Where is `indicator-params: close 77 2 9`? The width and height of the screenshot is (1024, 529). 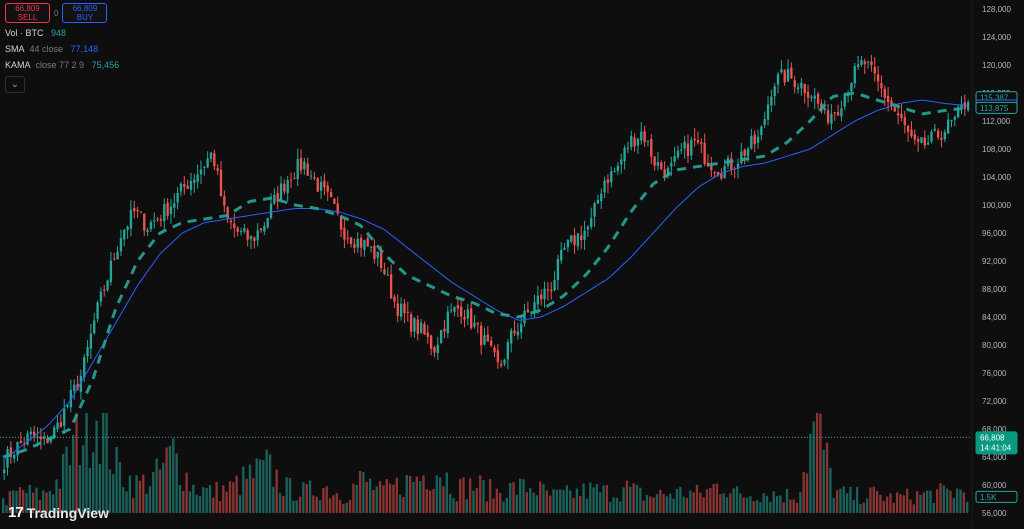 indicator-params: close 77 2 9 is located at coordinates (60, 65).